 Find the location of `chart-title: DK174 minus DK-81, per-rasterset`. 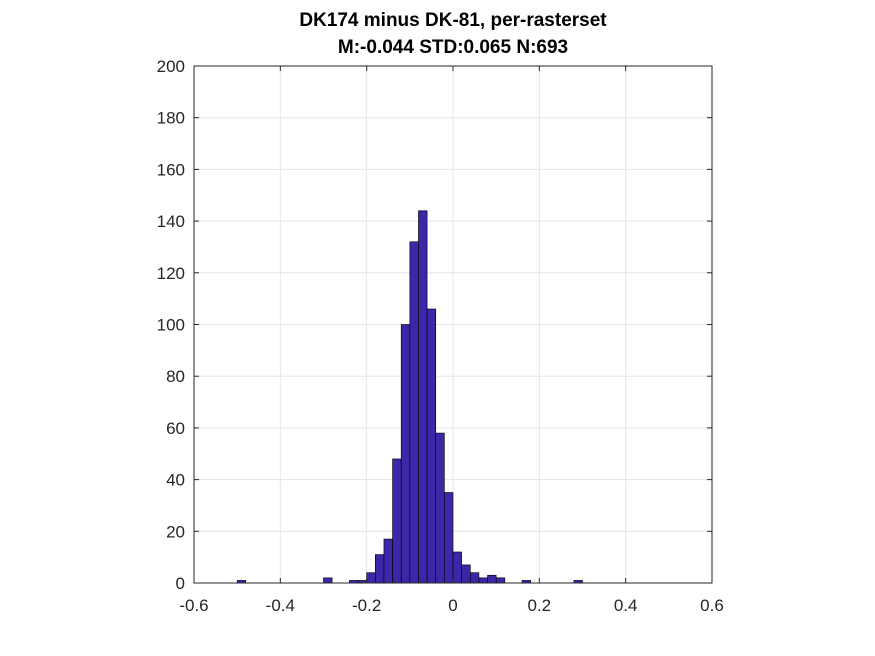

chart-title: DK174 minus DK-81, per-rasterset is located at coordinates (453, 20).